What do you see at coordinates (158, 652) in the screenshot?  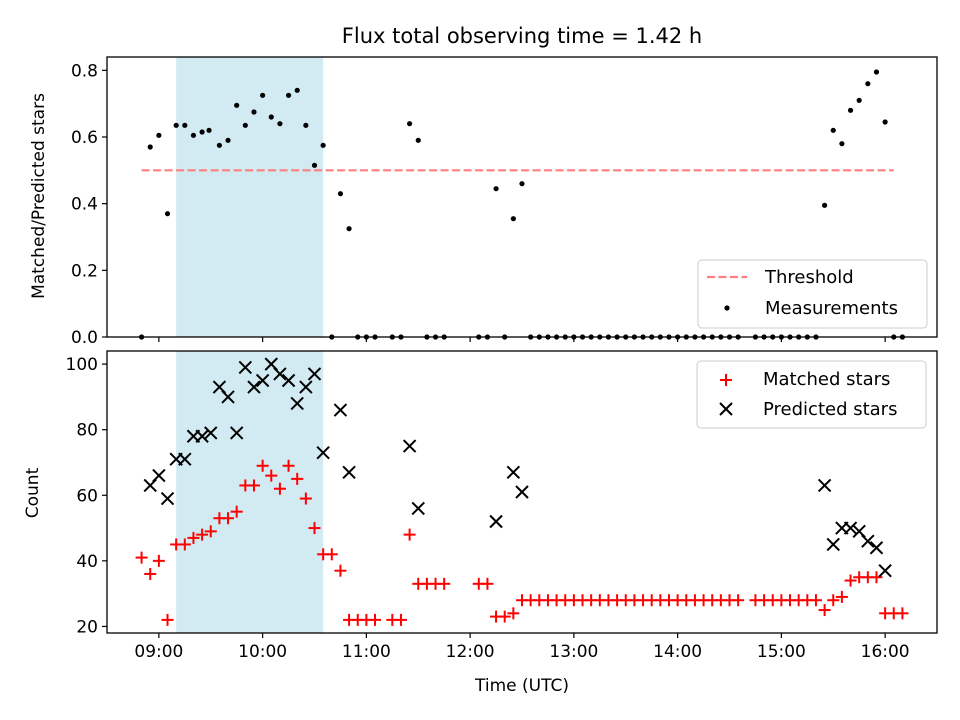 I see `bottom-x-tick-label: 09:00` at bounding box center [158, 652].